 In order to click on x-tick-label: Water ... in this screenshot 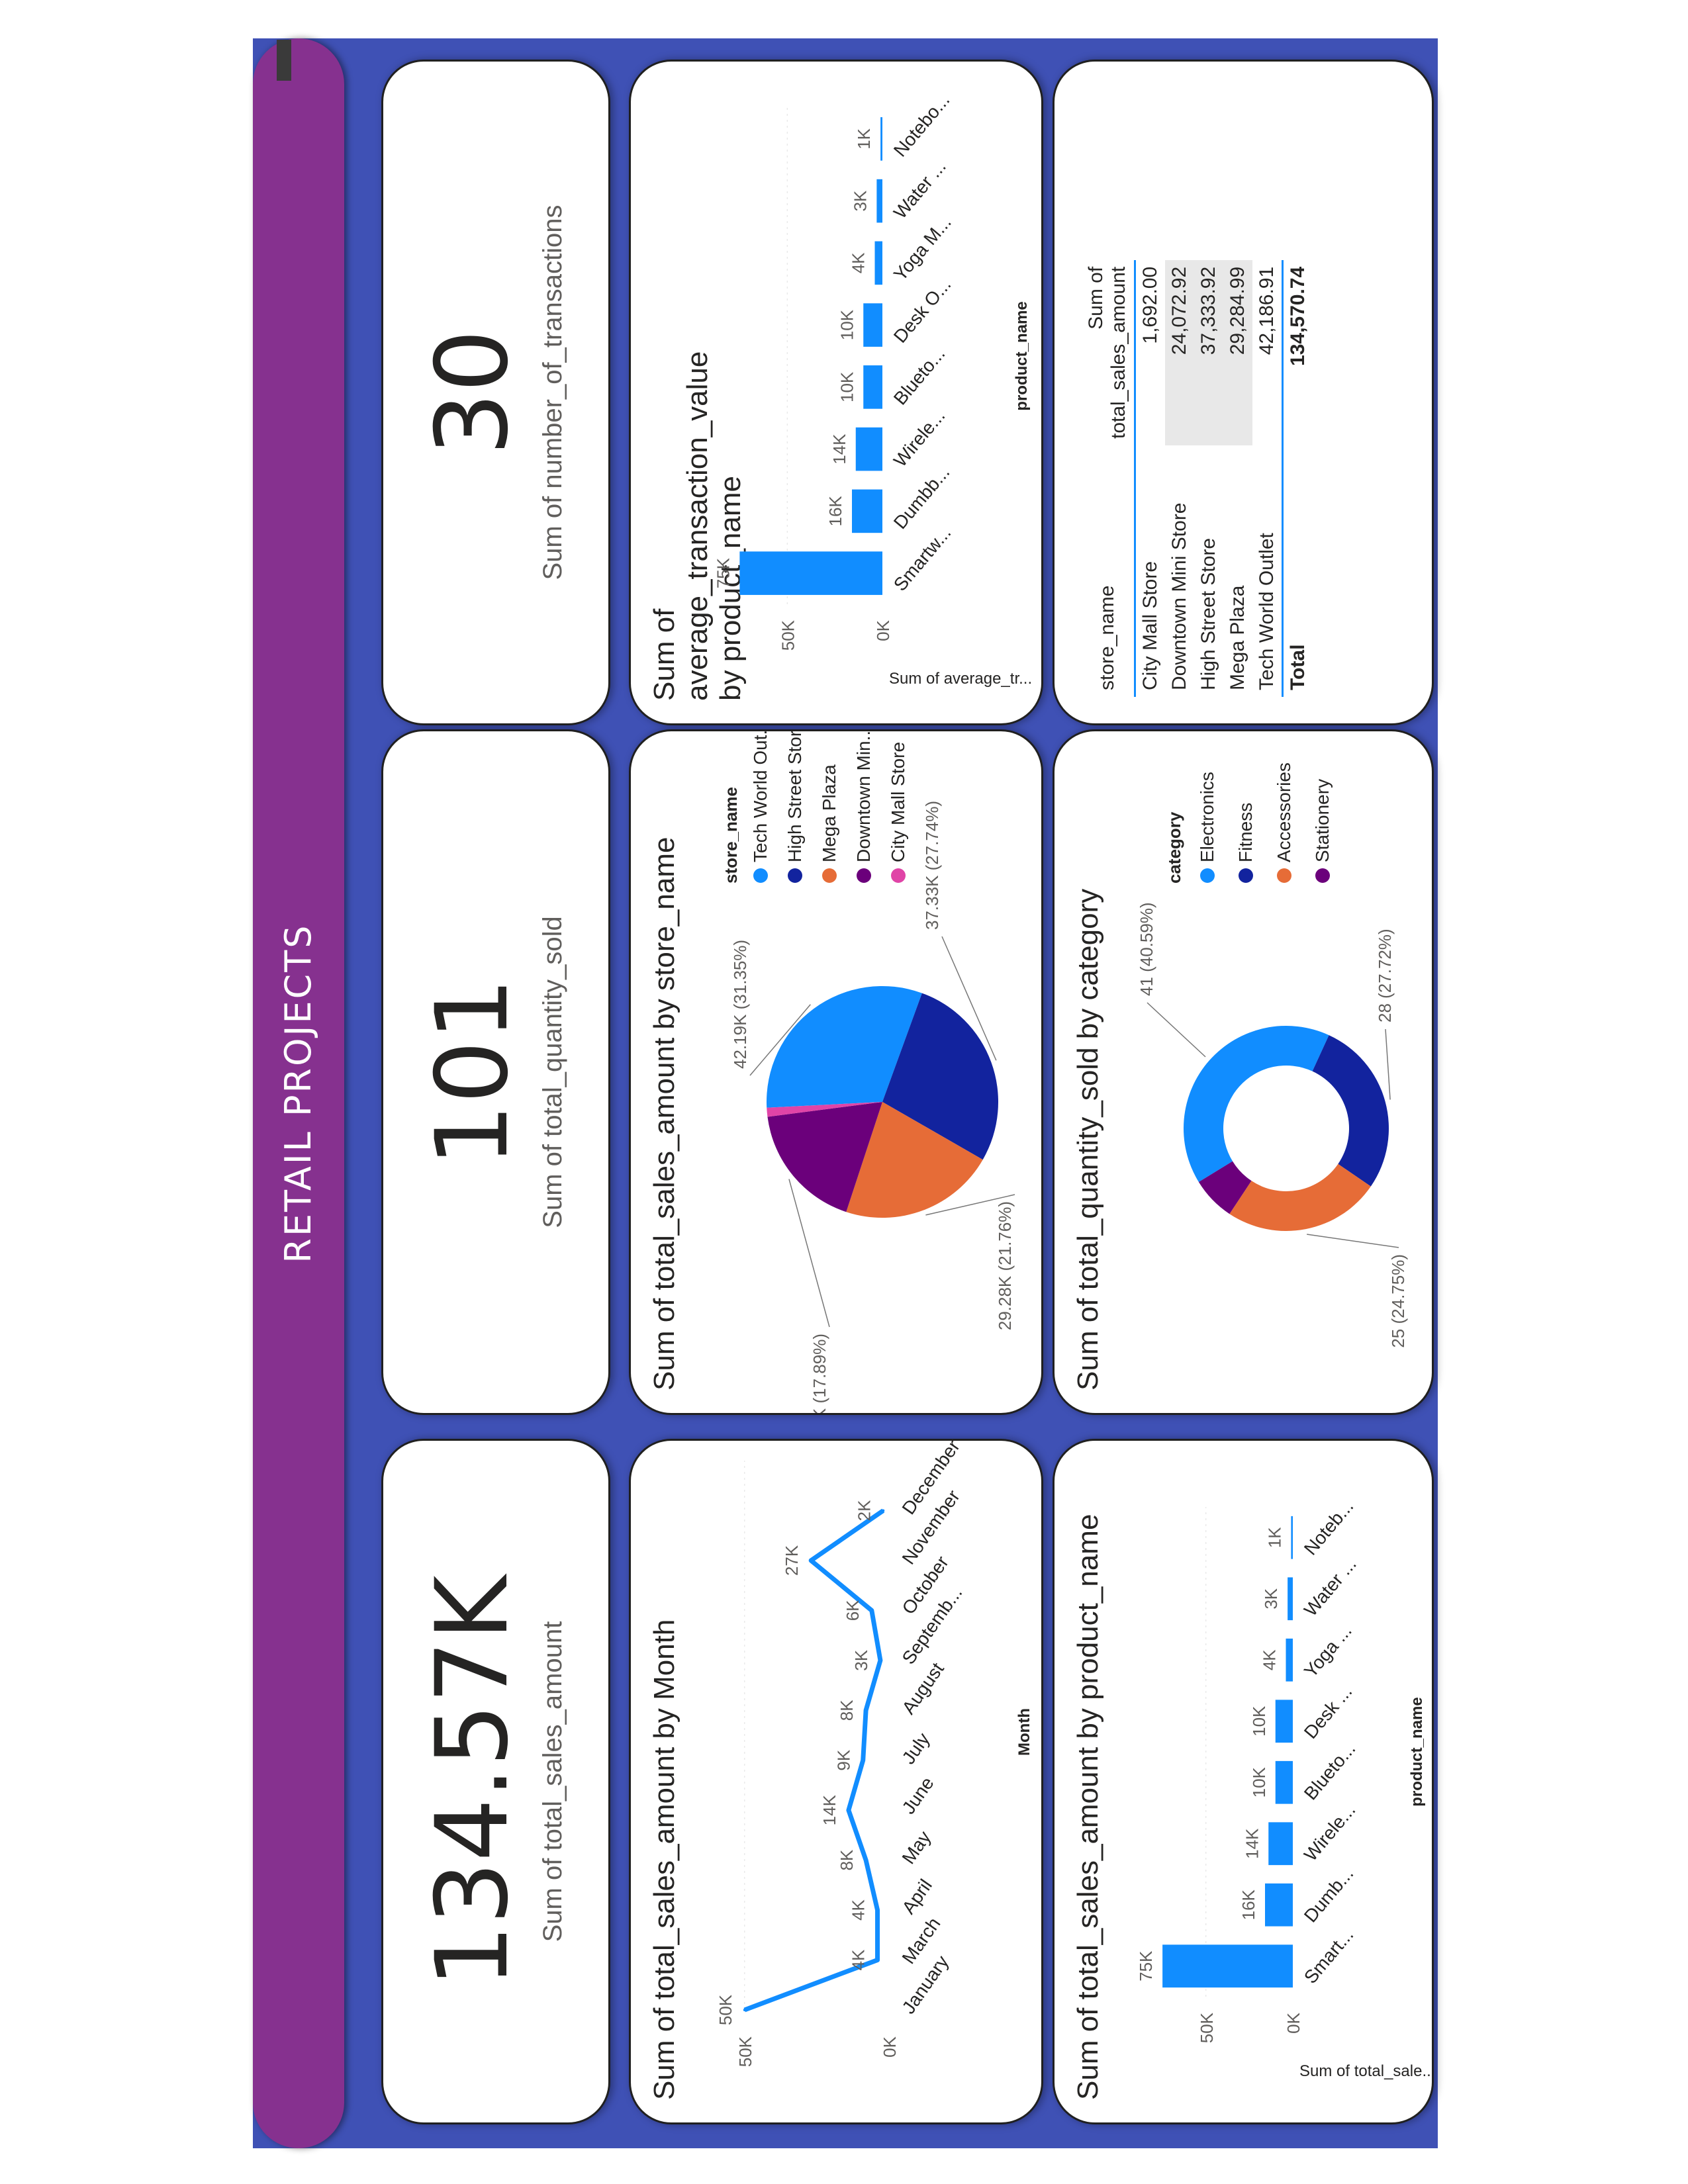, I will do `click(1330, 1587)`.